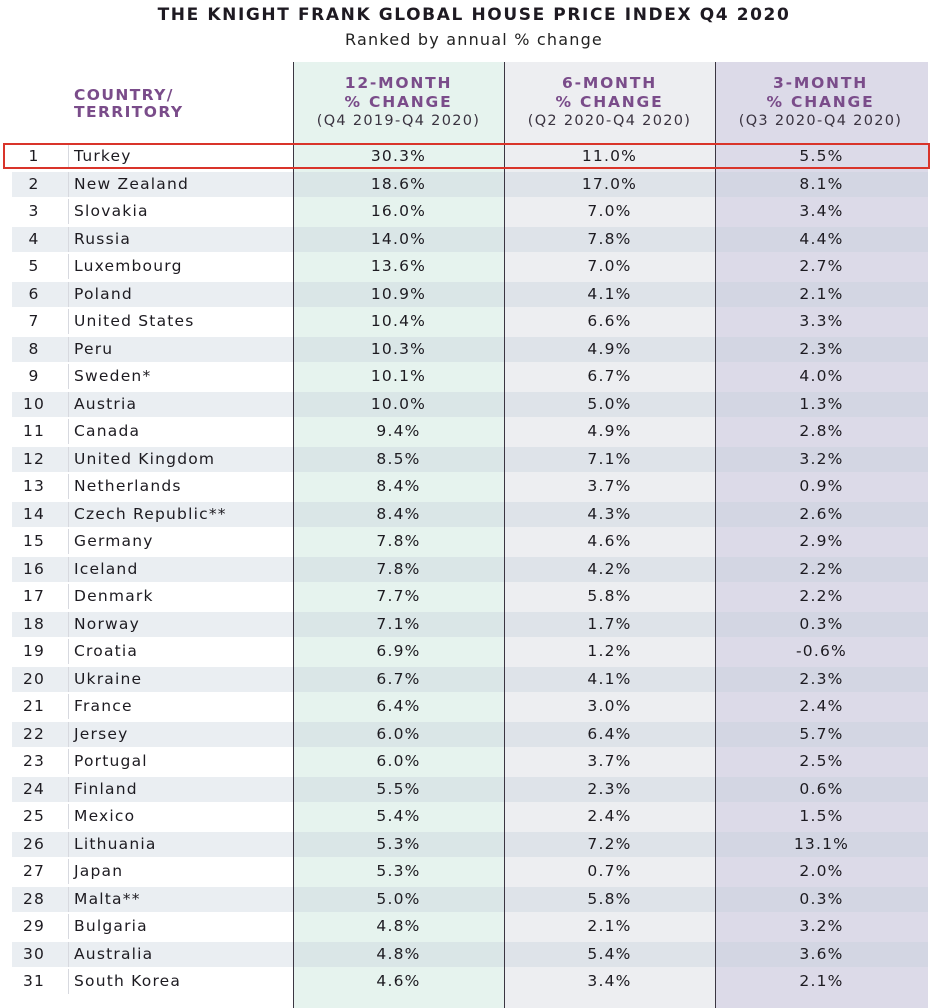 This screenshot has height=1008, width=934. I want to click on table-row: 13 Netherlands 8.4% 3.7% 0.9%, so click(467, 487).